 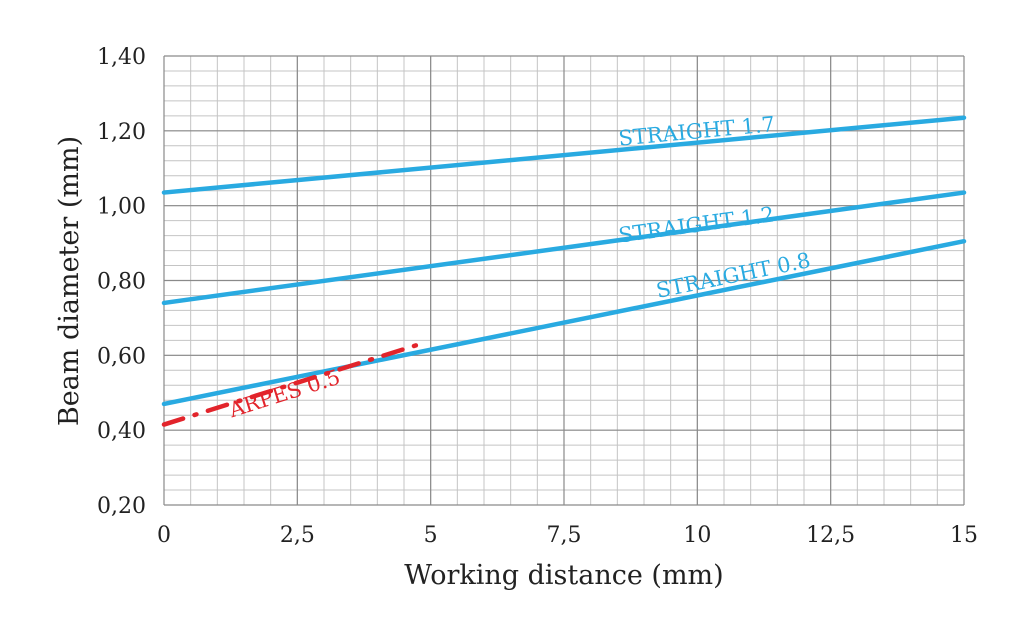 I want to click on x-tick-label: 10, so click(x=697, y=535).